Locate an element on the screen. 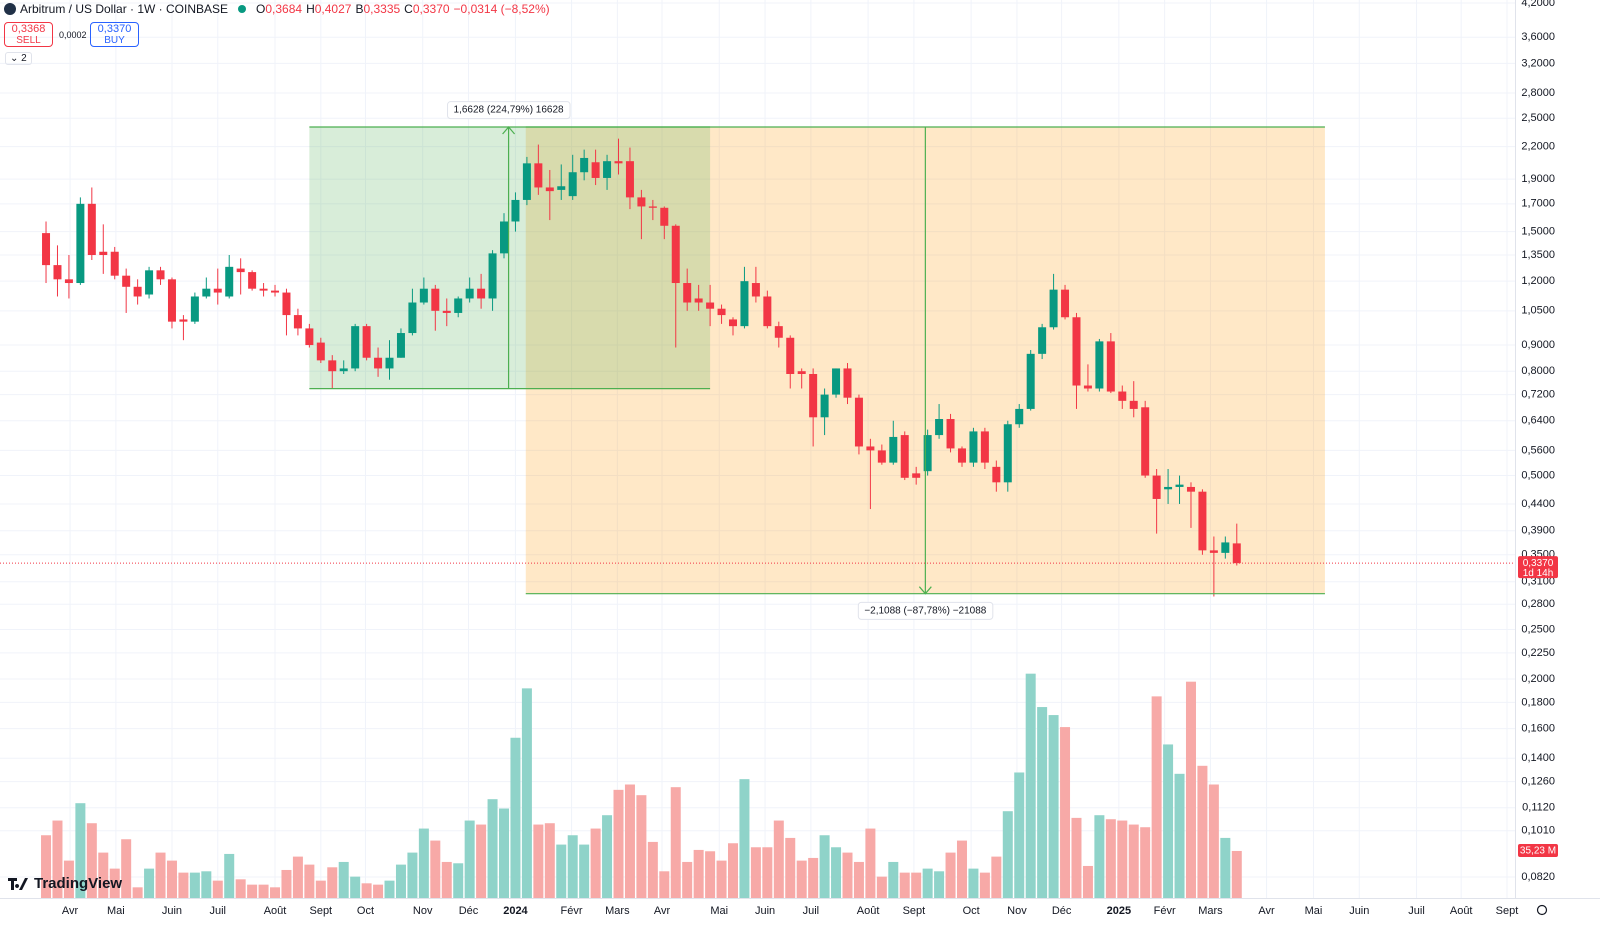 Image resolution: width=1600 pixels, height=938 pixels. x-tick-label: Oct is located at coordinates (365, 911).